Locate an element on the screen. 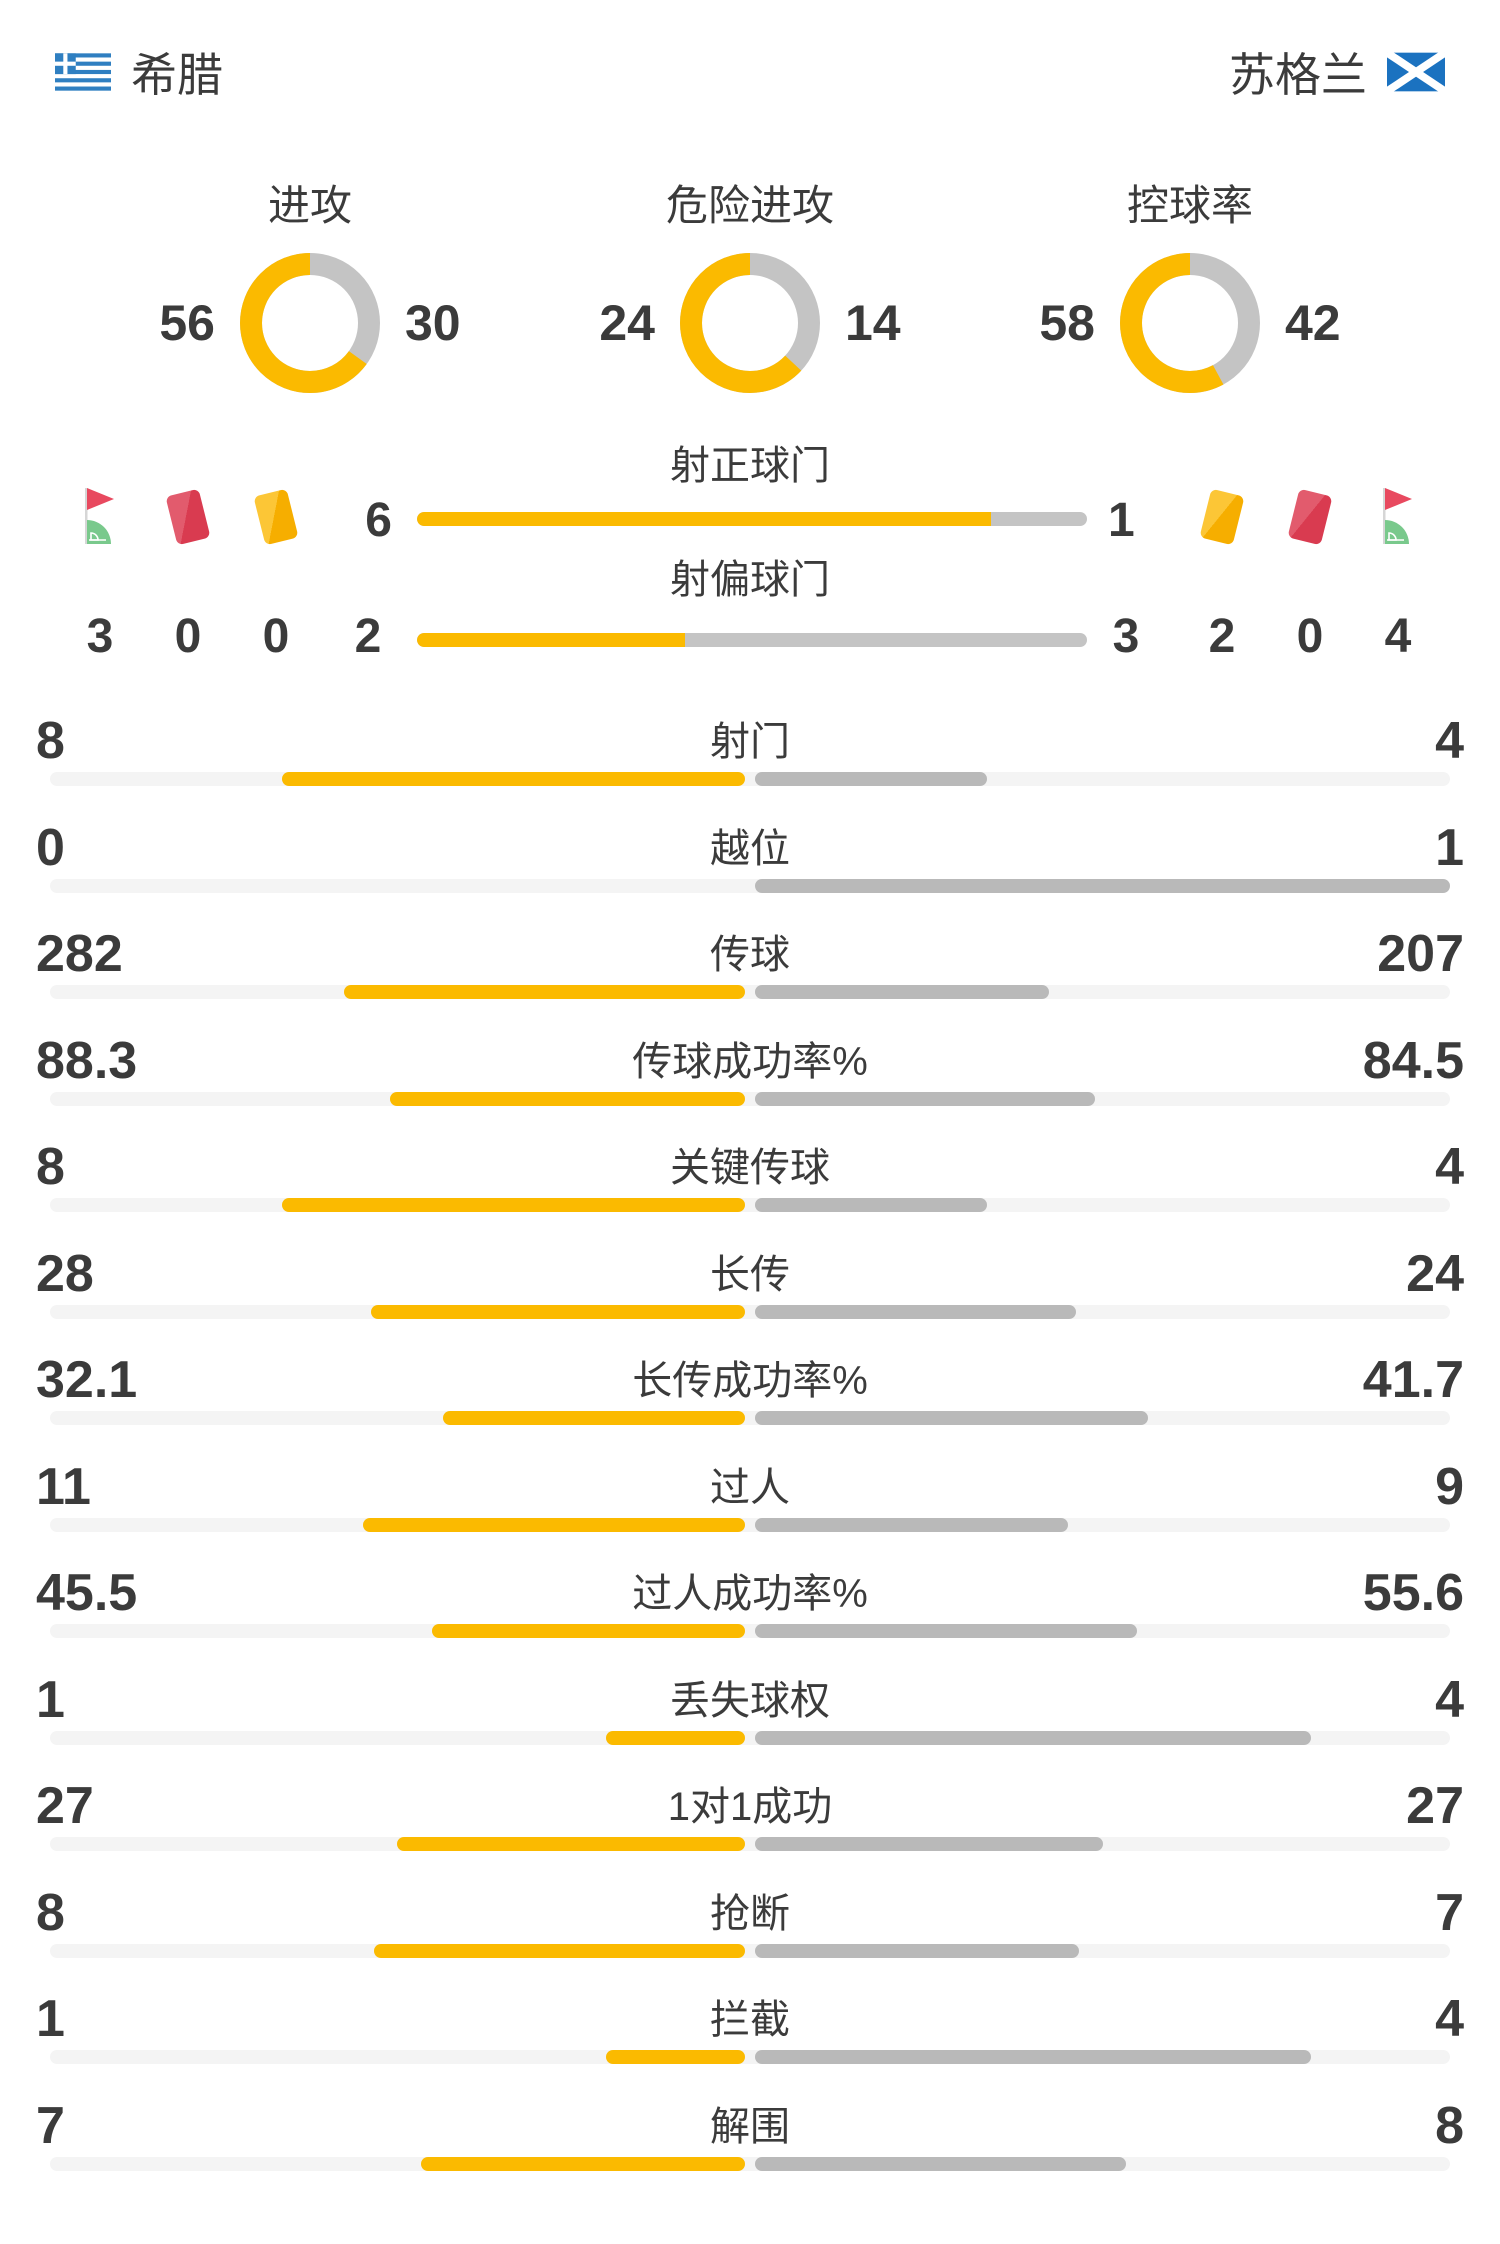 This screenshot has width=1500, height=2244. donut-label: 进攻 is located at coordinates (309, 205).